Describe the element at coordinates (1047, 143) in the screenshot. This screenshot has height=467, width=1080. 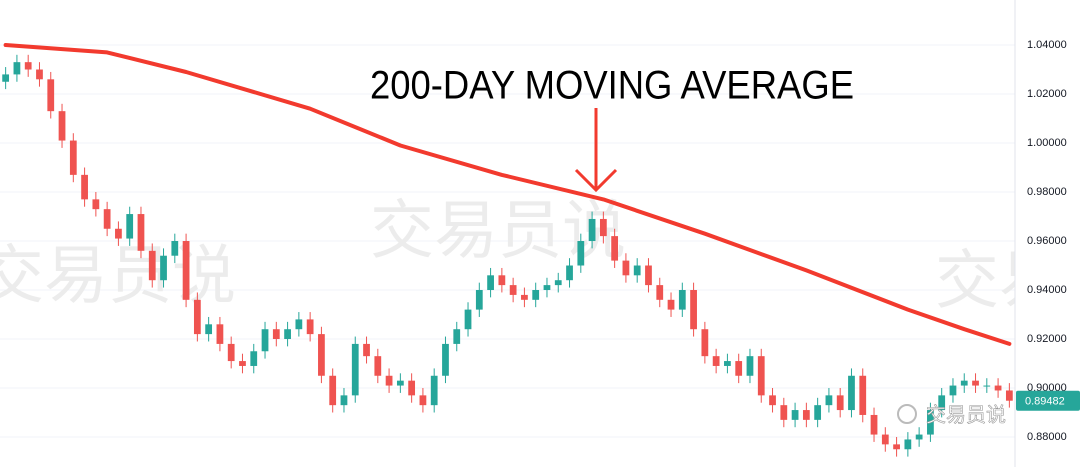
I see `y-tick-label: 1.00000` at that location.